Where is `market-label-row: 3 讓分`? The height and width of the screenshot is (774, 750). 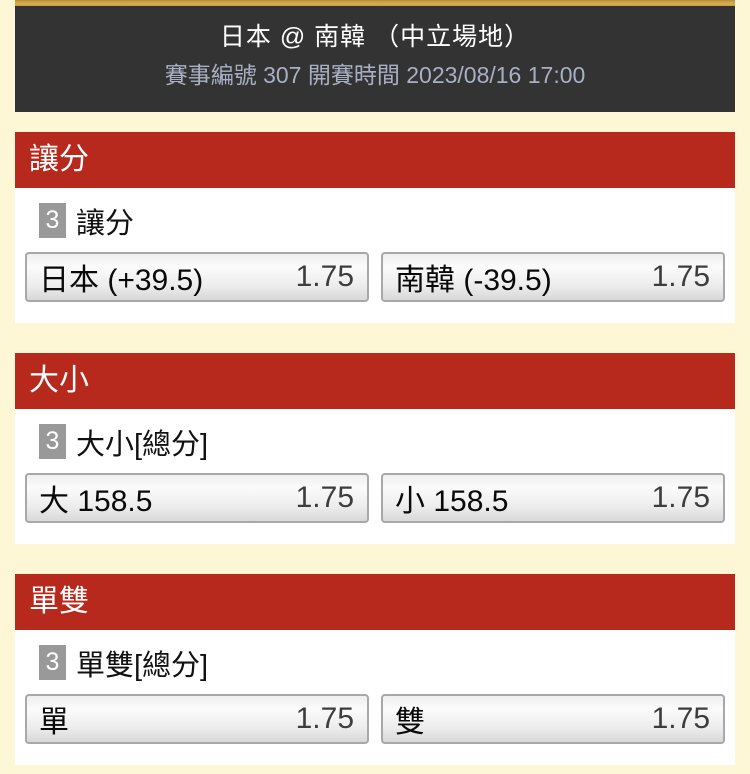 market-label-row: 3 讓分 is located at coordinates (382, 221).